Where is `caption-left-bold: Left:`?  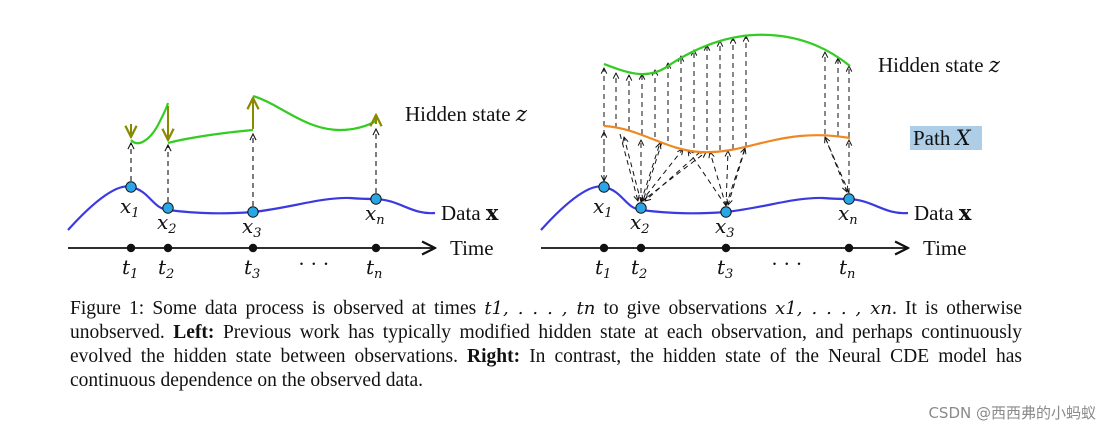
caption-left-bold: Left: is located at coordinates (194, 332).